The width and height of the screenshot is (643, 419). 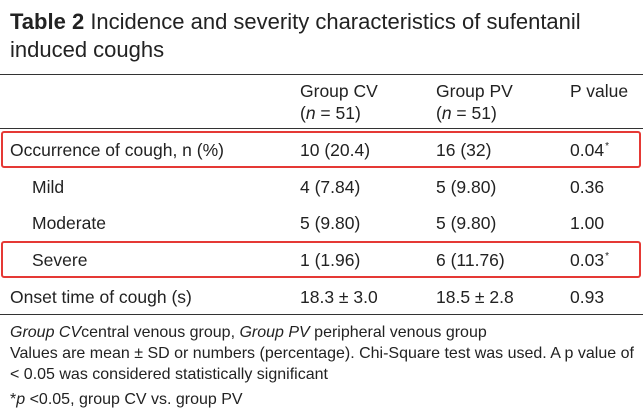 I want to click on cell-group-cv: 5 (9.80), so click(x=330, y=223).